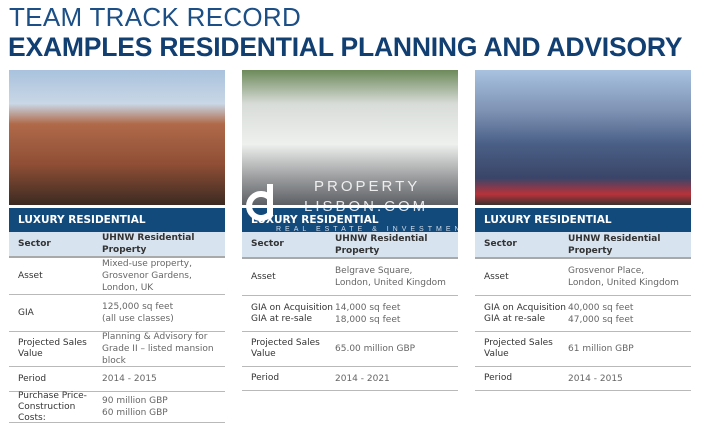  Describe the element at coordinates (601, 313) in the screenshot. I see `row-value: 40,000 sq feet 47,000 sq feet` at that location.